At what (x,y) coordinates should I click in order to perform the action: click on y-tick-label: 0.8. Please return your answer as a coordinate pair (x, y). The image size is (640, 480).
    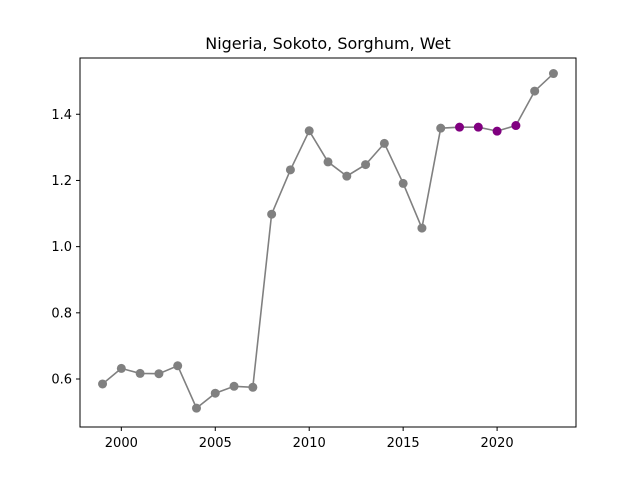
    Looking at the image, I should click on (61, 313).